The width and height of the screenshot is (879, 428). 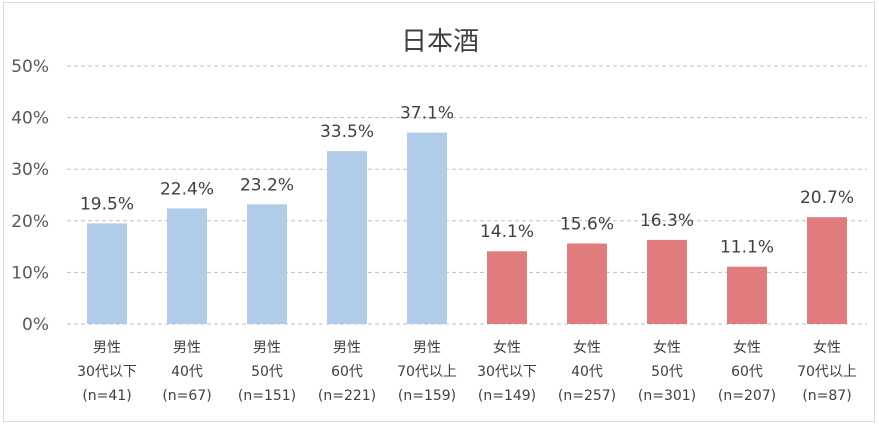 I want to click on category-label: (n=67), so click(x=186, y=396).